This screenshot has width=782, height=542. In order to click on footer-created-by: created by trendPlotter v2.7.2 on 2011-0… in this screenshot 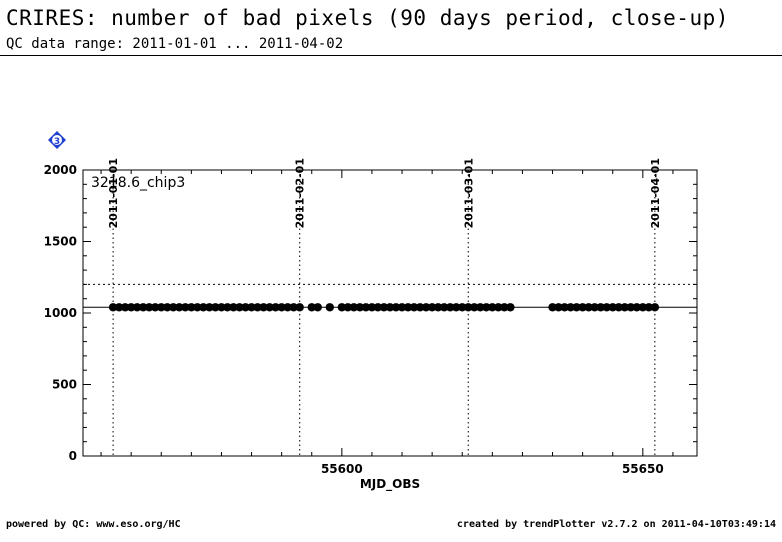, I will do `click(616, 524)`.